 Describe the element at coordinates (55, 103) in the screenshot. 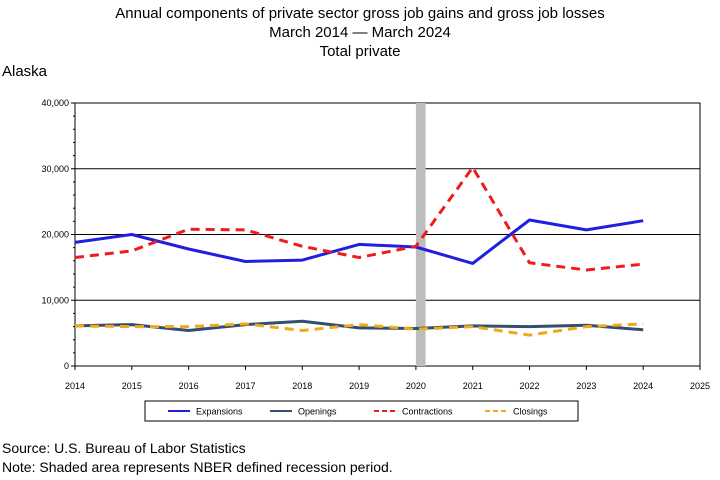

I see `y-tick-label: 40,000` at that location.